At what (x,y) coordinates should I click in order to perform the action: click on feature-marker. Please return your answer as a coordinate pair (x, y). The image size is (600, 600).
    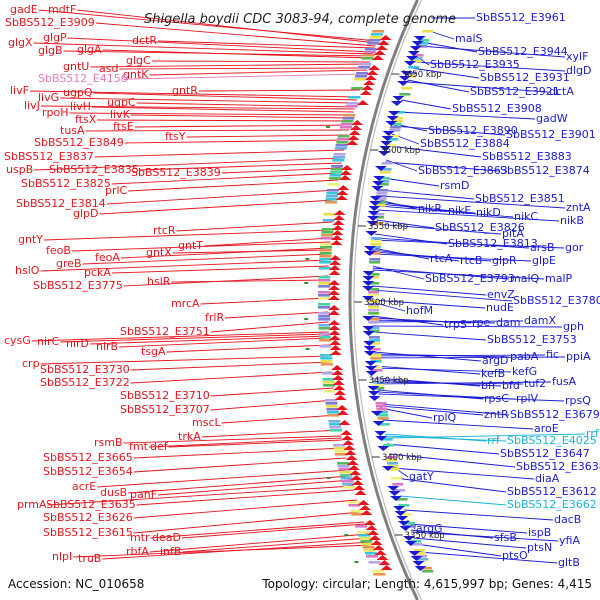
    Looking at the image, I should click on (328, 127).